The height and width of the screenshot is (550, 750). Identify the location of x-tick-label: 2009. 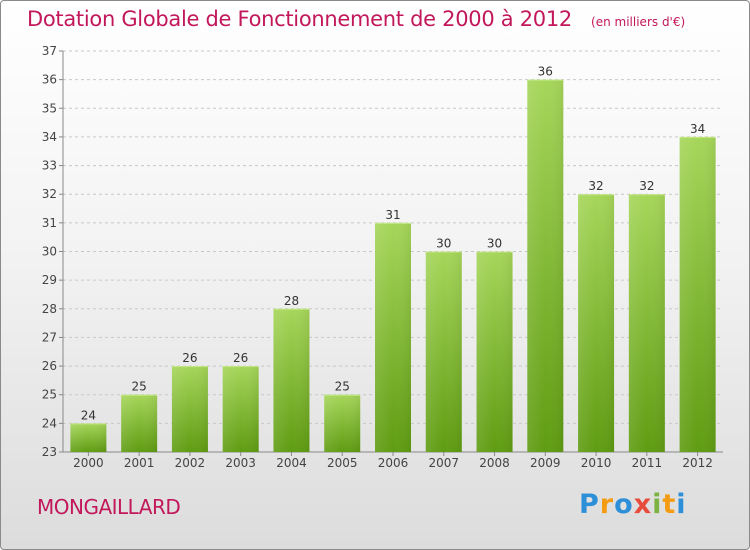
(545, 463).